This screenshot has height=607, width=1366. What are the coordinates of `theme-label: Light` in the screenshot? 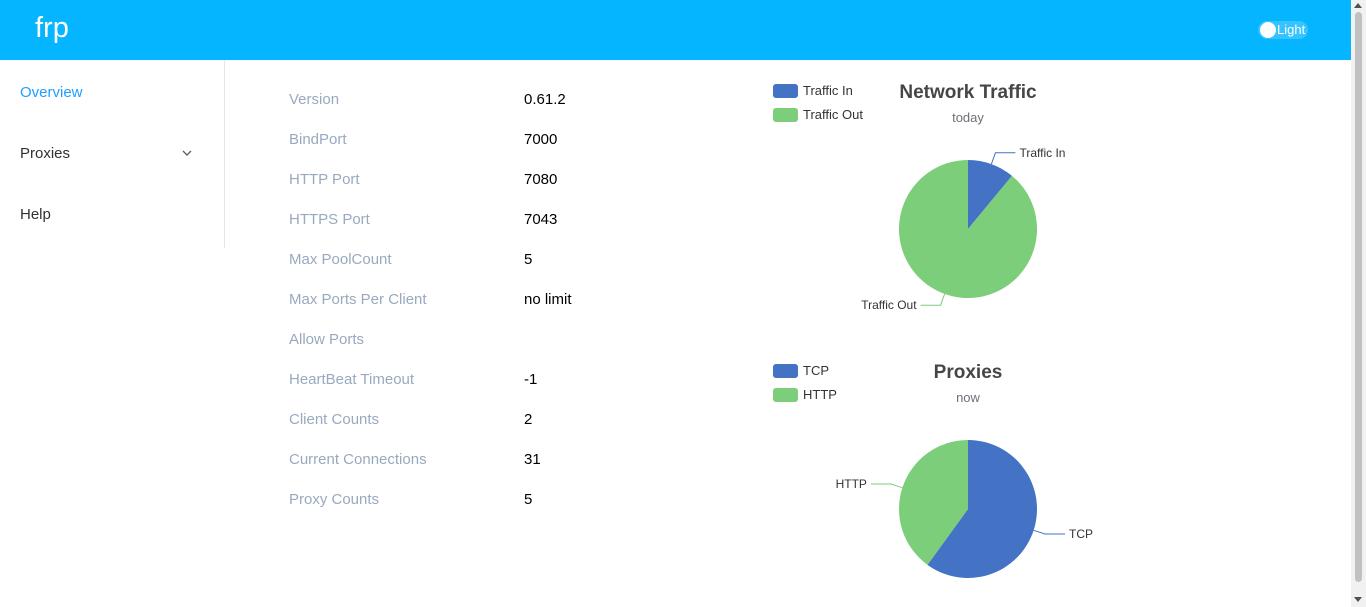 It's located at (1291, 29).